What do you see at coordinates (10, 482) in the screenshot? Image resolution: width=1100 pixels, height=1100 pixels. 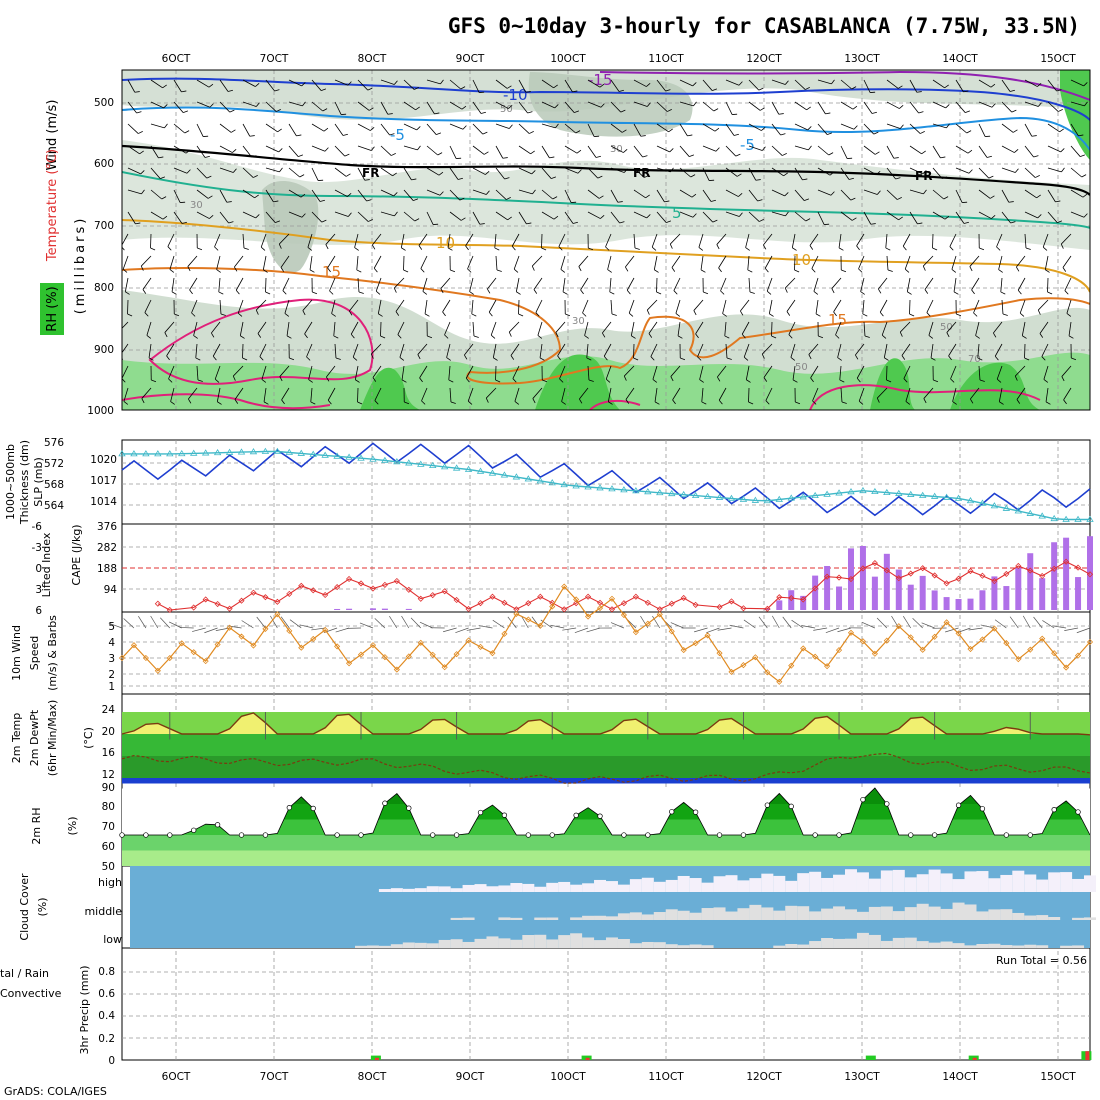 I see `thickness-label: 1000~500mb` at bounding box center [10, 482].